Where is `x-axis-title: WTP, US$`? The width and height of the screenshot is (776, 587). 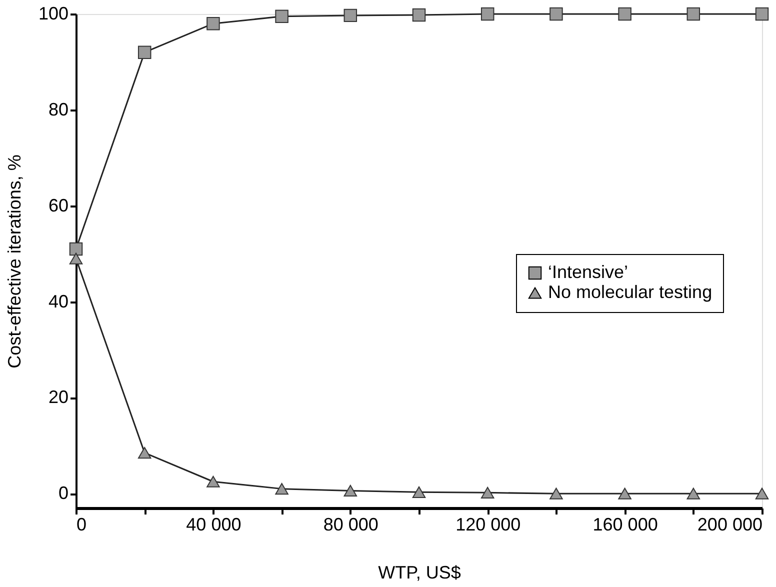
x-axis-title: WTP, US$ is located at coordinates (419, 572).